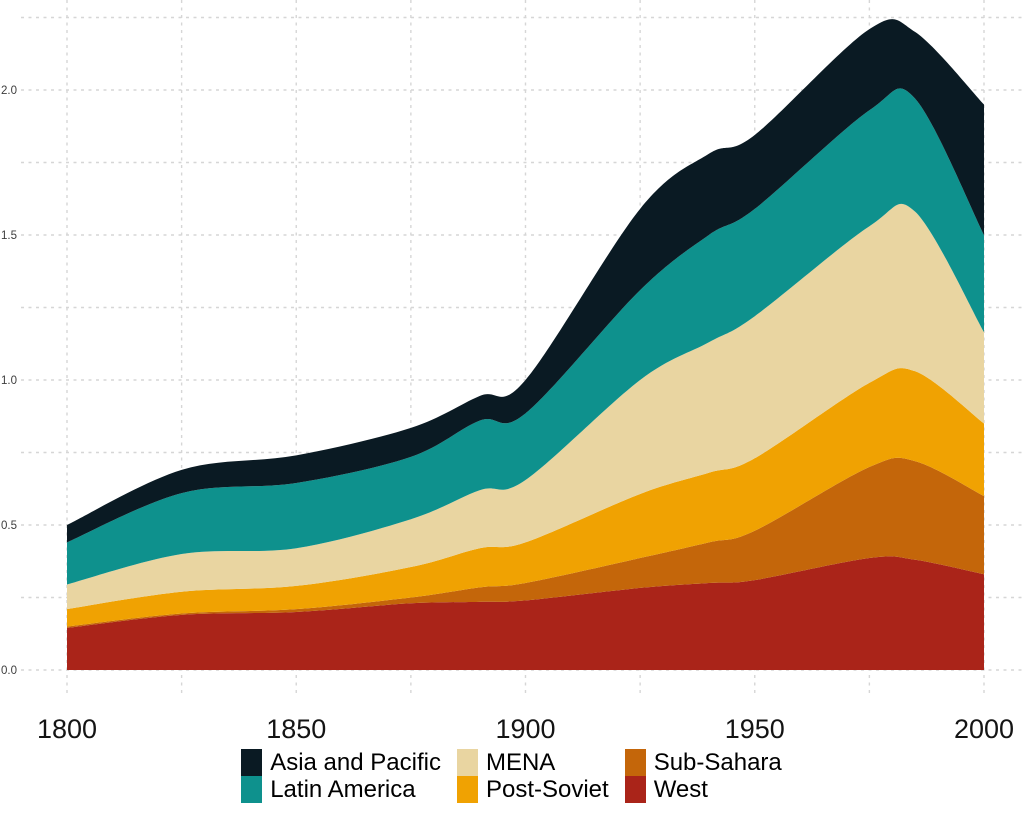 Image resolution: width=1023 pixels, height=820 pixels. What do you see at coordinates (635, 762) in the screenshot?
I see `legend-swatch-sub-sahara` at bounding box center [635, 762].